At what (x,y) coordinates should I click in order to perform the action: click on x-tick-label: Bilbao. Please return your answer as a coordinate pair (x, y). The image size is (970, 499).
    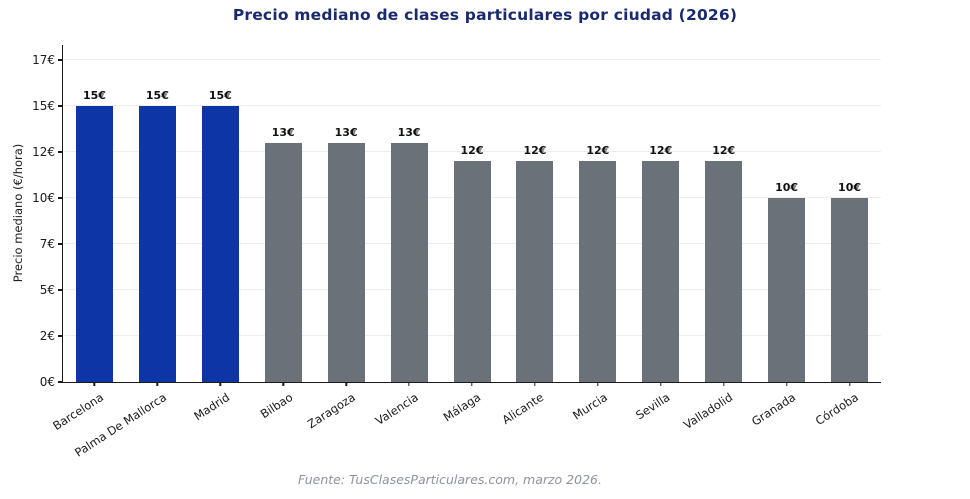
    Looking at the image, I should click on (276, 406).